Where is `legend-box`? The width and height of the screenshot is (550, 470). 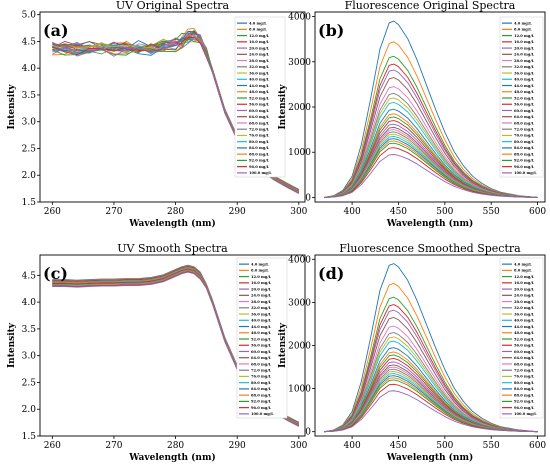
legend-box is located at coordinates (262, 338).